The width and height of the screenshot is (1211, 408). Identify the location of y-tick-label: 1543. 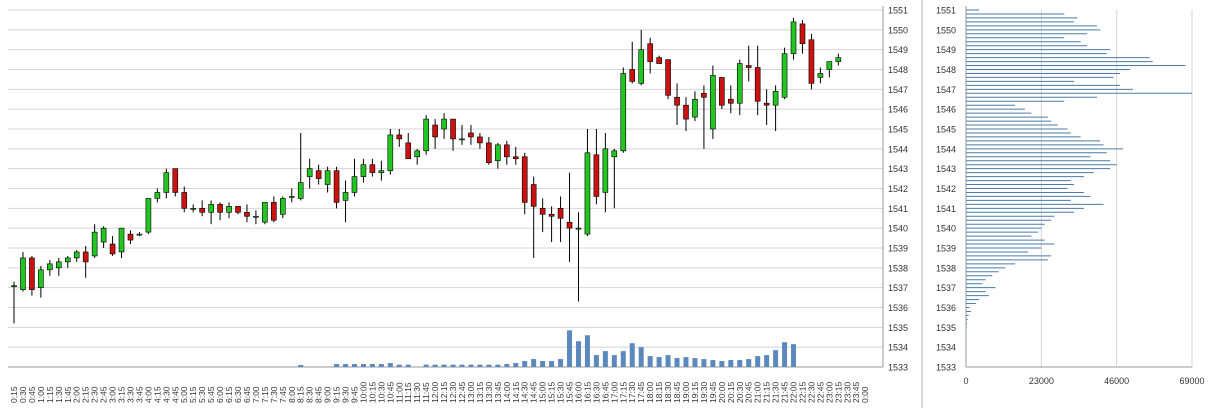
(898, 169).